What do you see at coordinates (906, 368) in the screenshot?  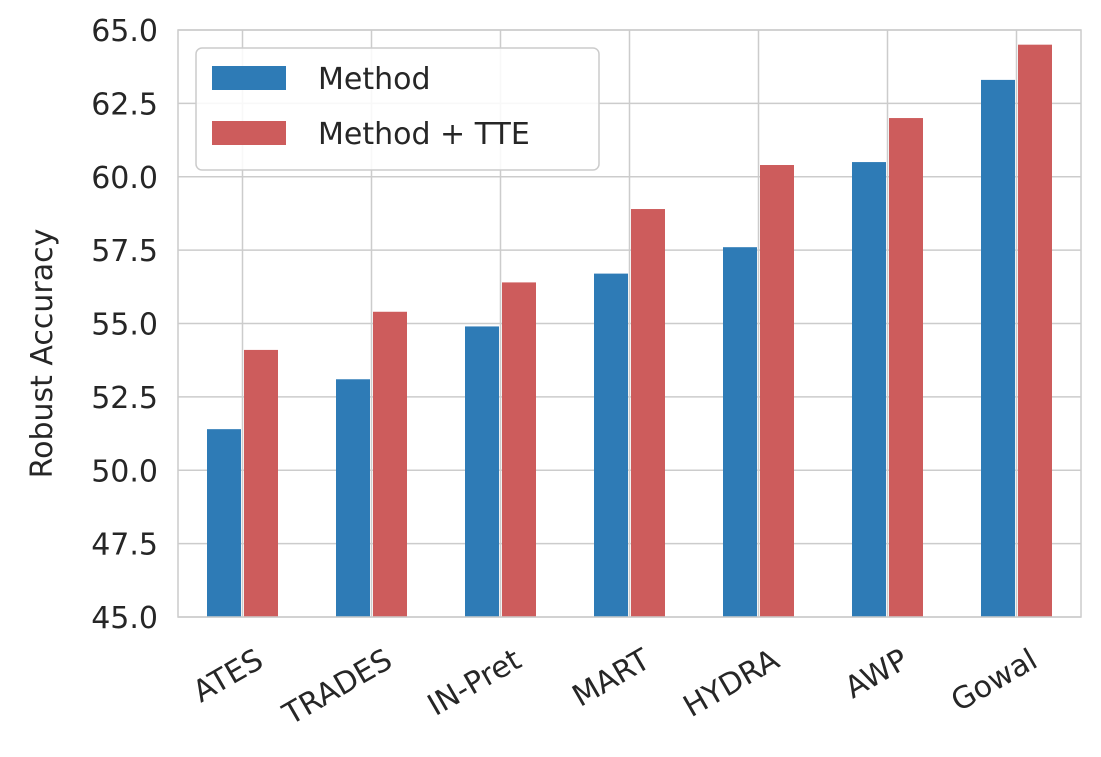 I see `bar-awp-method-tte` at bounding box center [906, 368].